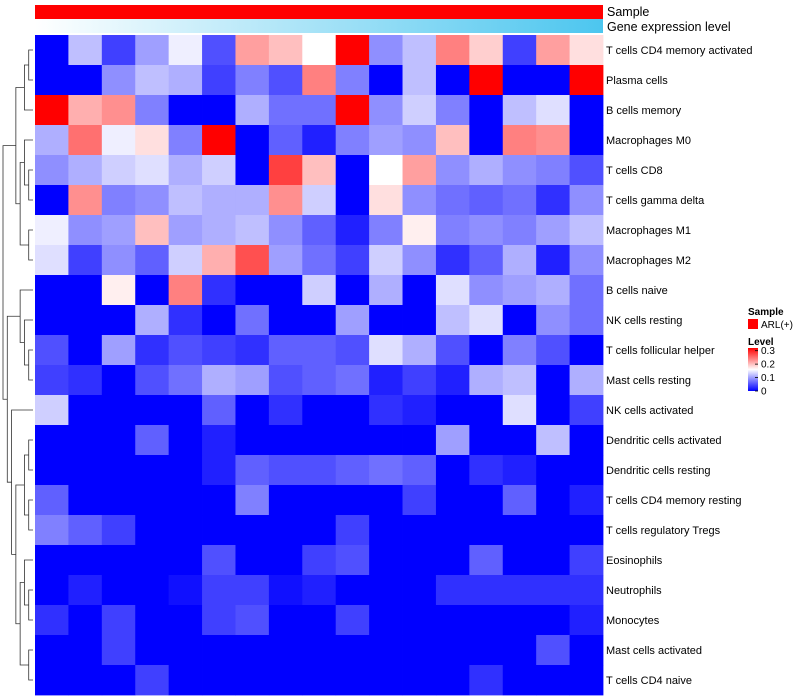 The image size is (800, 700). What do you see at coordinates (648, 231) in the screenshot?
I see `row-label: Macrophages M1` at bounding box center [648, 231].